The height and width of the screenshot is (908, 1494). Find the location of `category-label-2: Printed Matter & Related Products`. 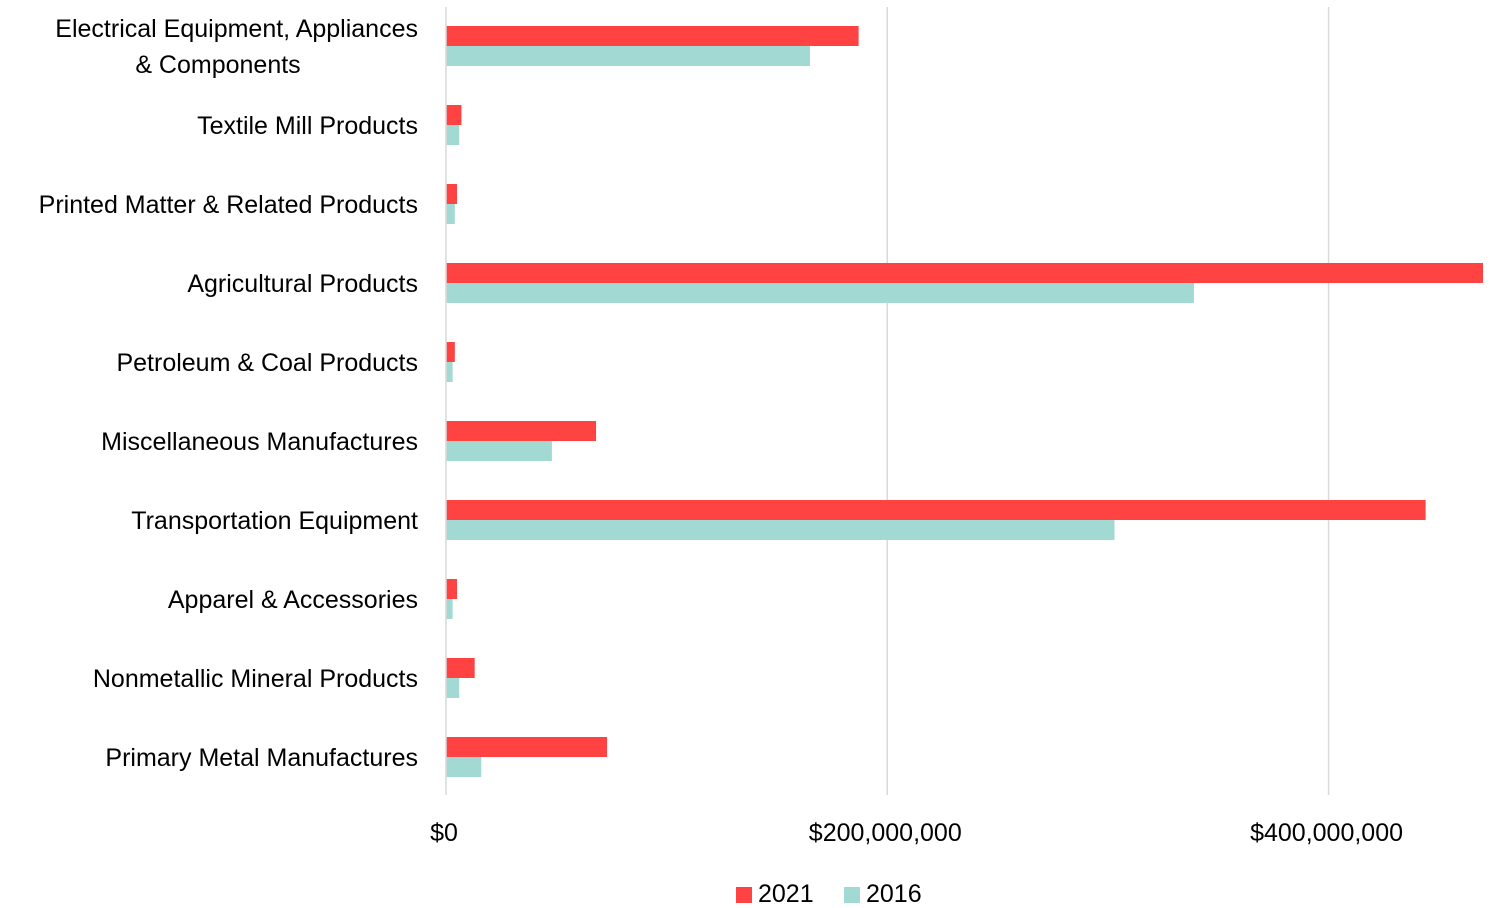

category-label-2: Printed Matter & Related Products is located at coordinates (228, 205).